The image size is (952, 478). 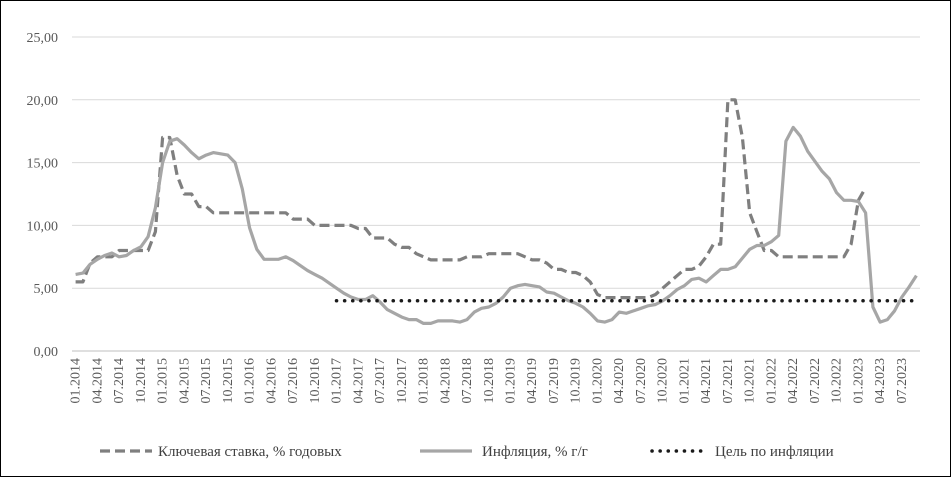 What do you see at coordinates (728, 381) in the screenshot?
I see `x-tick-label: 07.2021` at bounding box center [728, 381].